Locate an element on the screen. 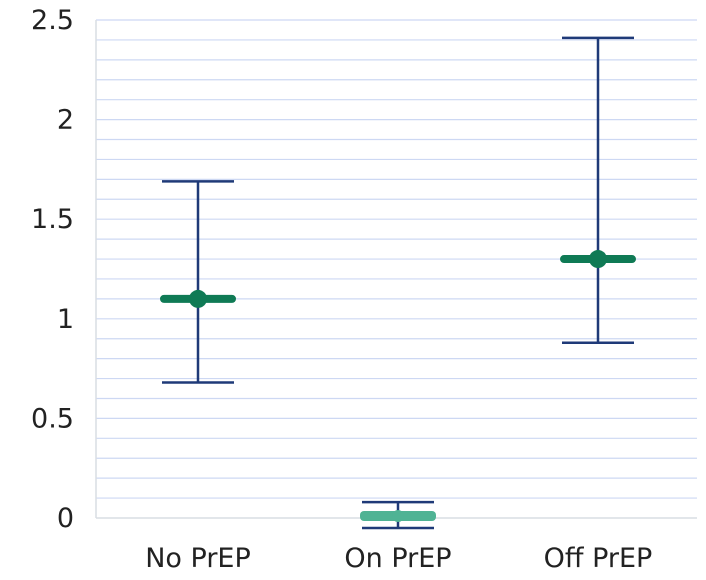  y-tick-label: 2 is located at coordinates (65, 120).